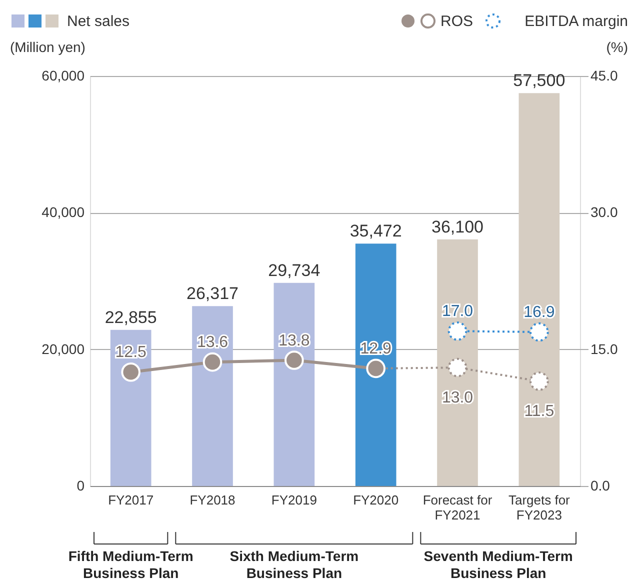 This screenshot has height=580, width=644. Describe the element at coordinates (63, 76) in the screenshot. I see `y-tick-label: 60,000` at that location.